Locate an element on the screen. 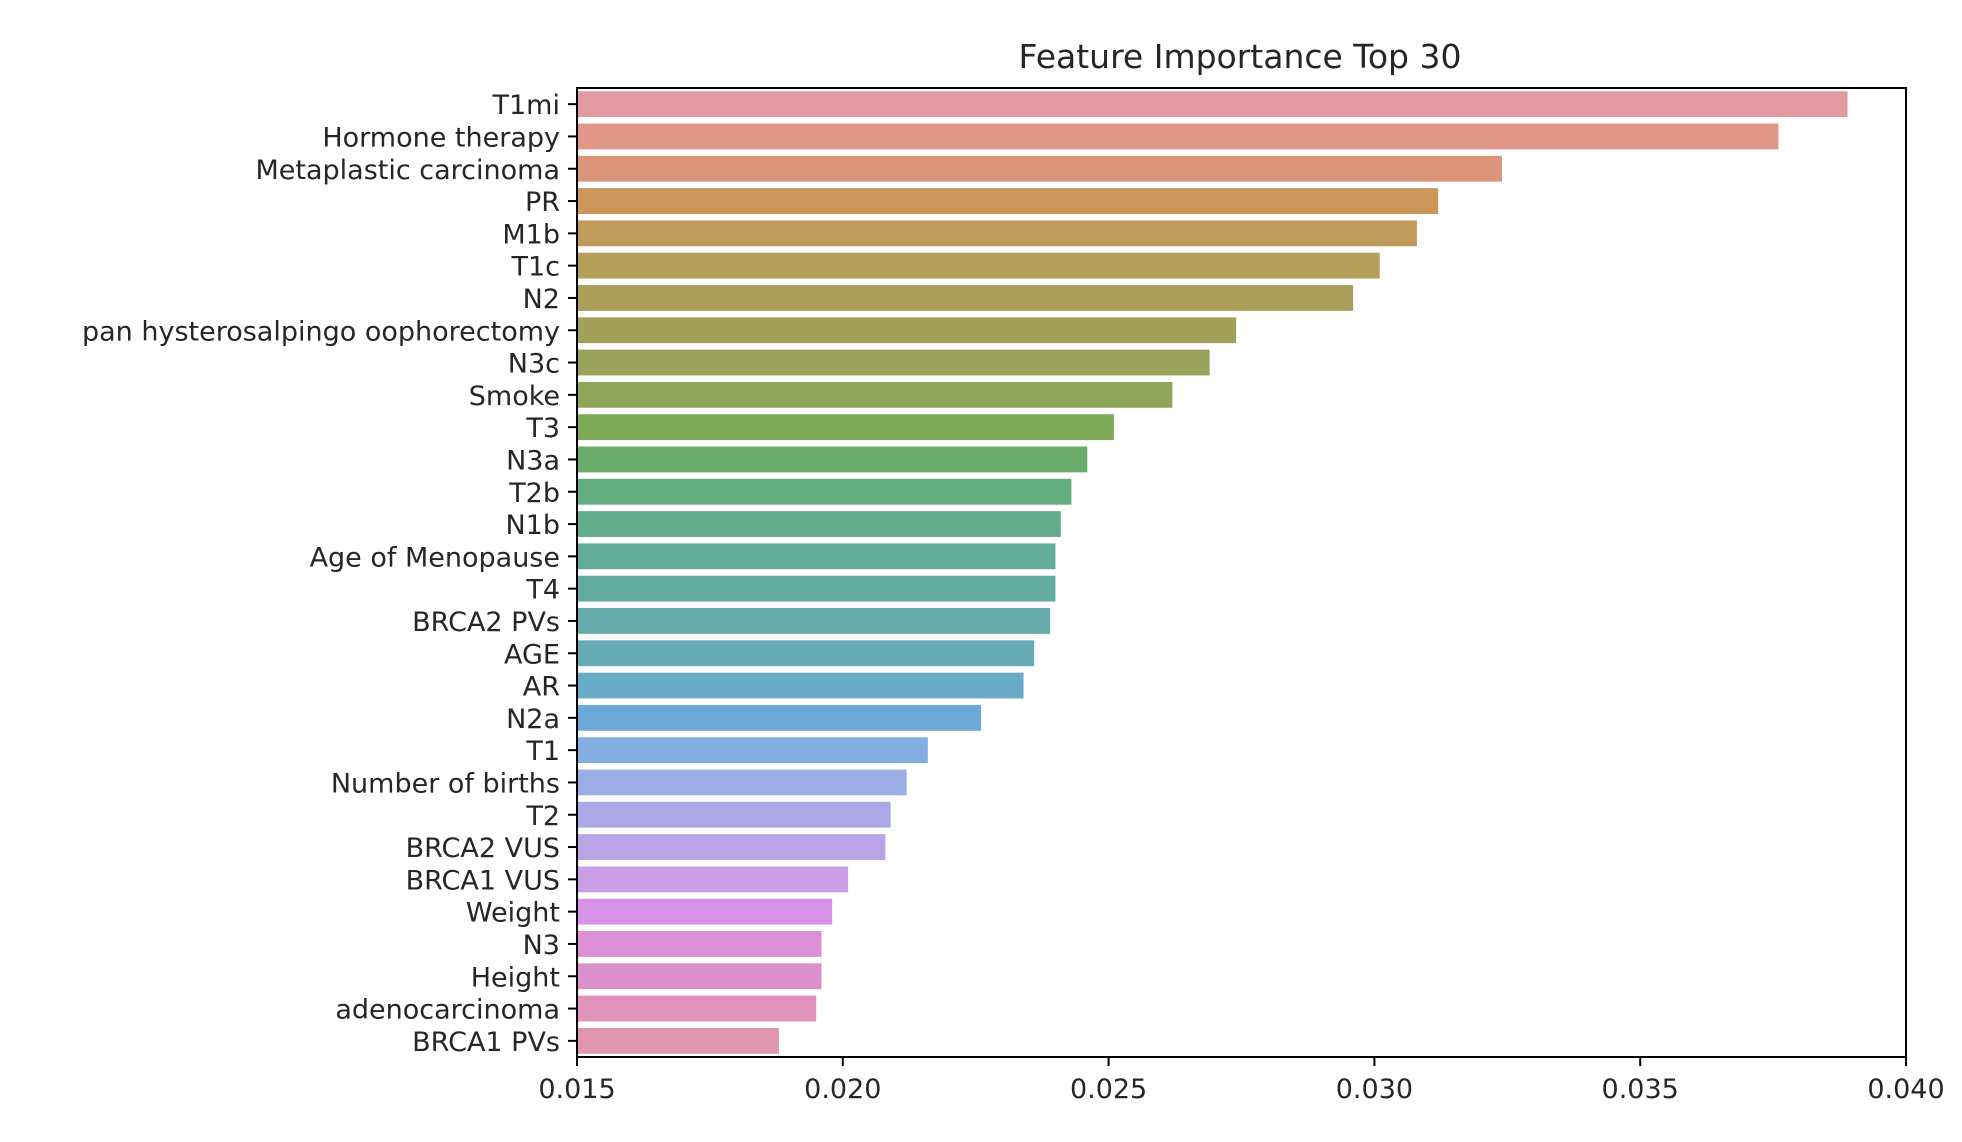 The height and width of the screenshot is (1142, 1962). y-tick-label: N2 is located at coordinates (541, 299).